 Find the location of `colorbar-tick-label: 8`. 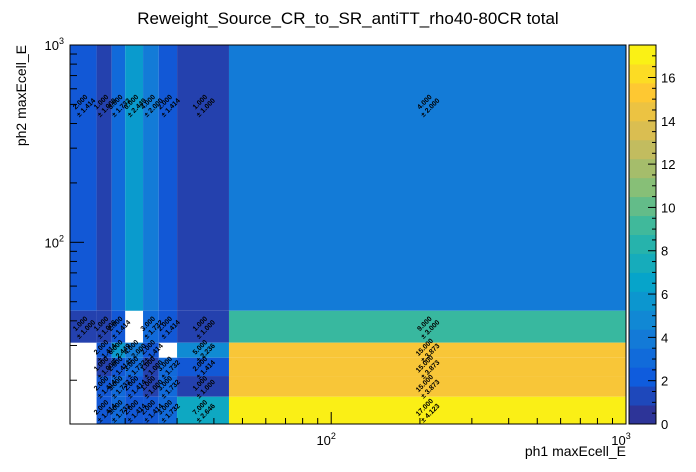

colorbar-tick-label: 8 is located at coordinates (664, 251).